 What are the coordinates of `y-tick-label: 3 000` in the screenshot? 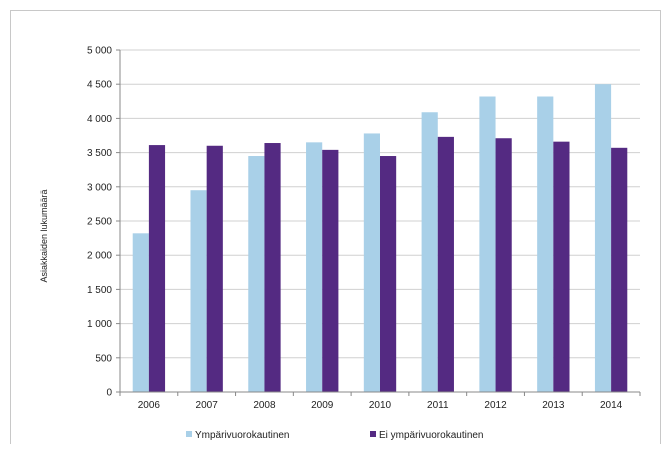 It's located at (99, 187).